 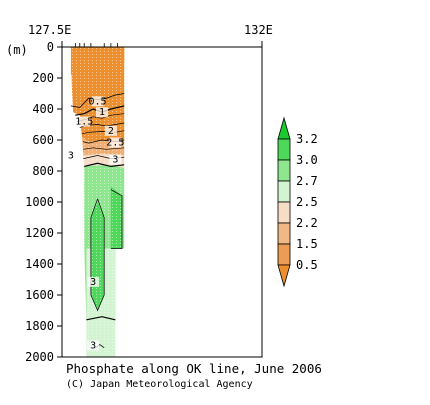 What do you see at coordinates (43, 171) in the screenshot?
I see `y-tick-label: 800` at bounding box center [43, 171].